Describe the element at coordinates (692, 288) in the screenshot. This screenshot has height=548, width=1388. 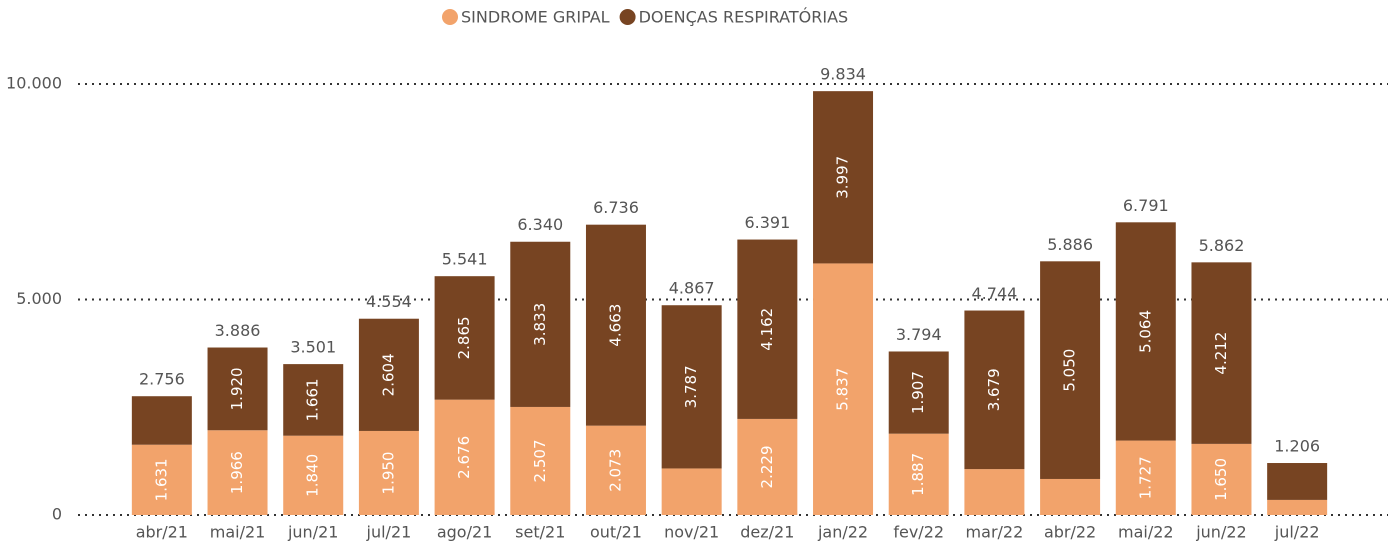
I see `total-label: 4.867` at that location.